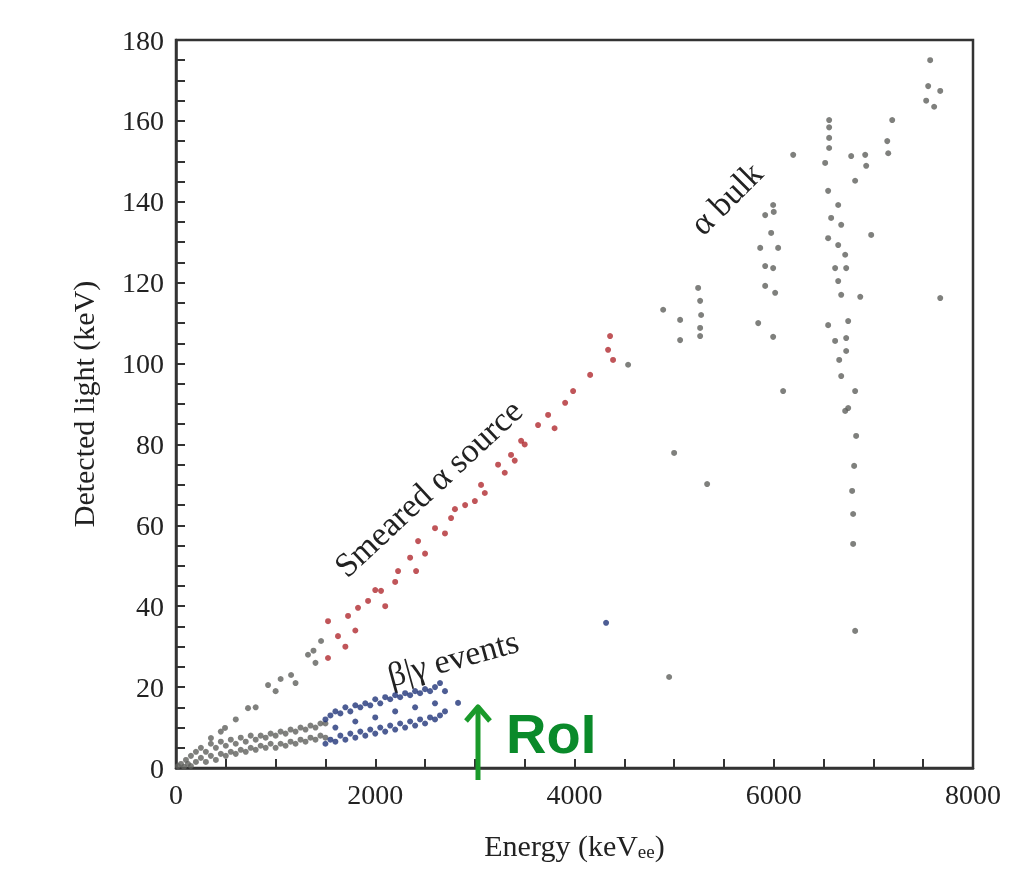  Describe the element at coordinates (726, 198) in the screenshot. I see `annotation: α bulk` at that location.